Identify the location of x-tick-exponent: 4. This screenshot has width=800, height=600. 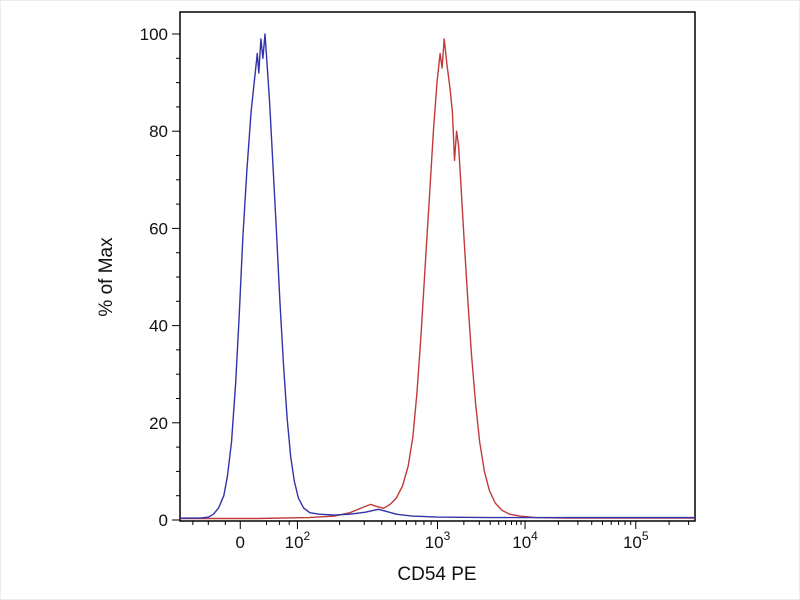
(534, 536).